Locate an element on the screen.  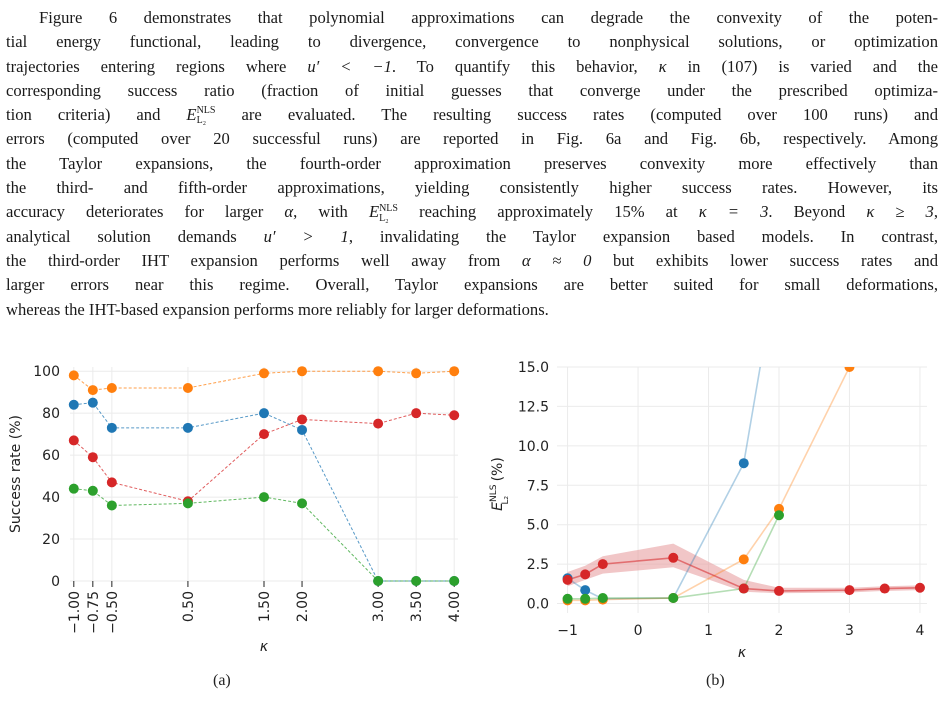
math-inline: κ ≥ 3 is located at coordinates (900, 212).